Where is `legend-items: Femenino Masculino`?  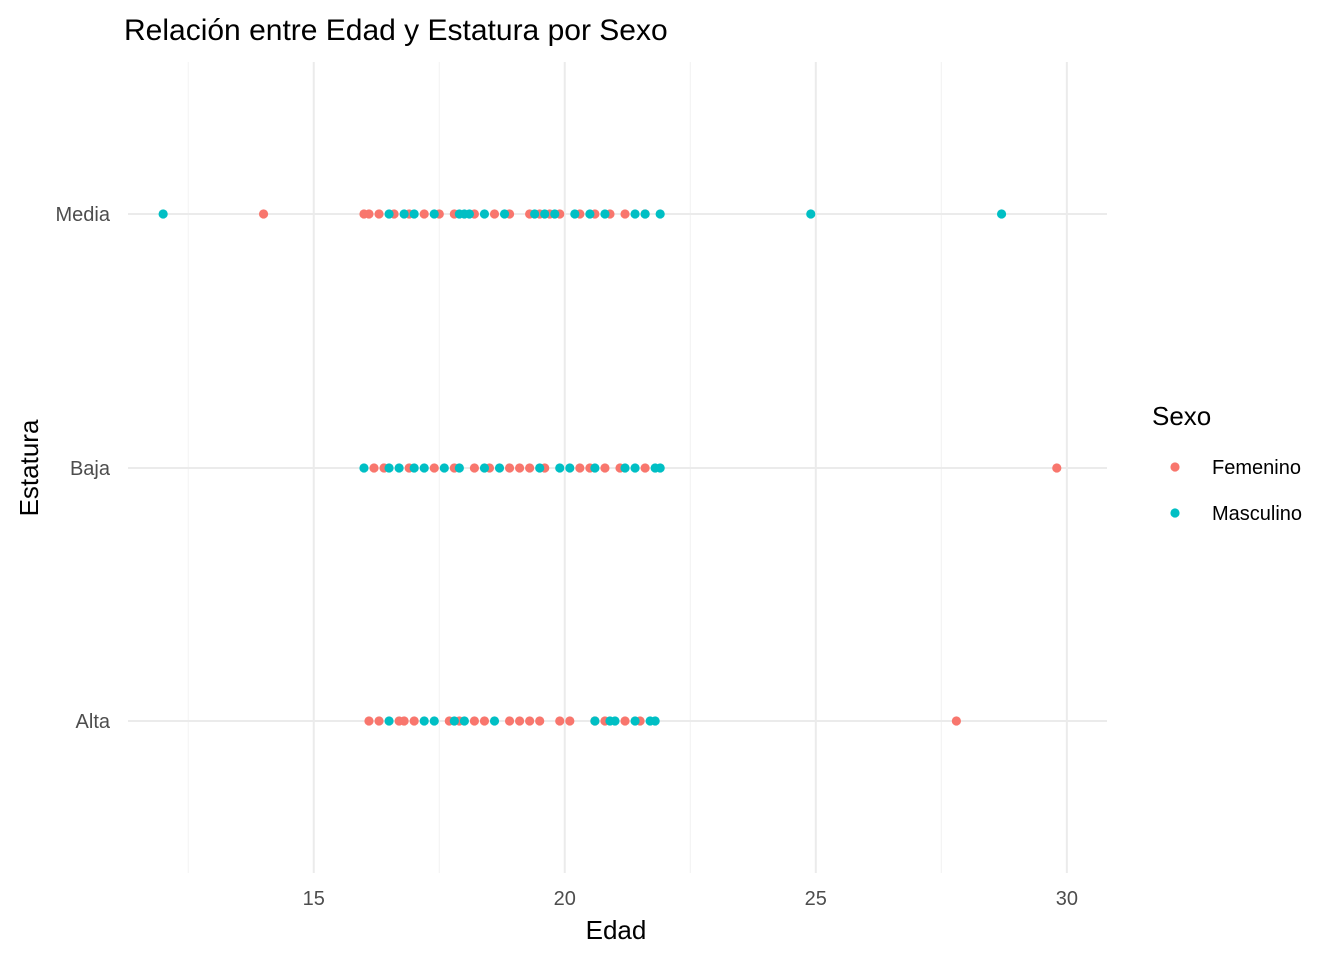 legend-items: Femenino Masculino is located at coordinates (1236, 491).